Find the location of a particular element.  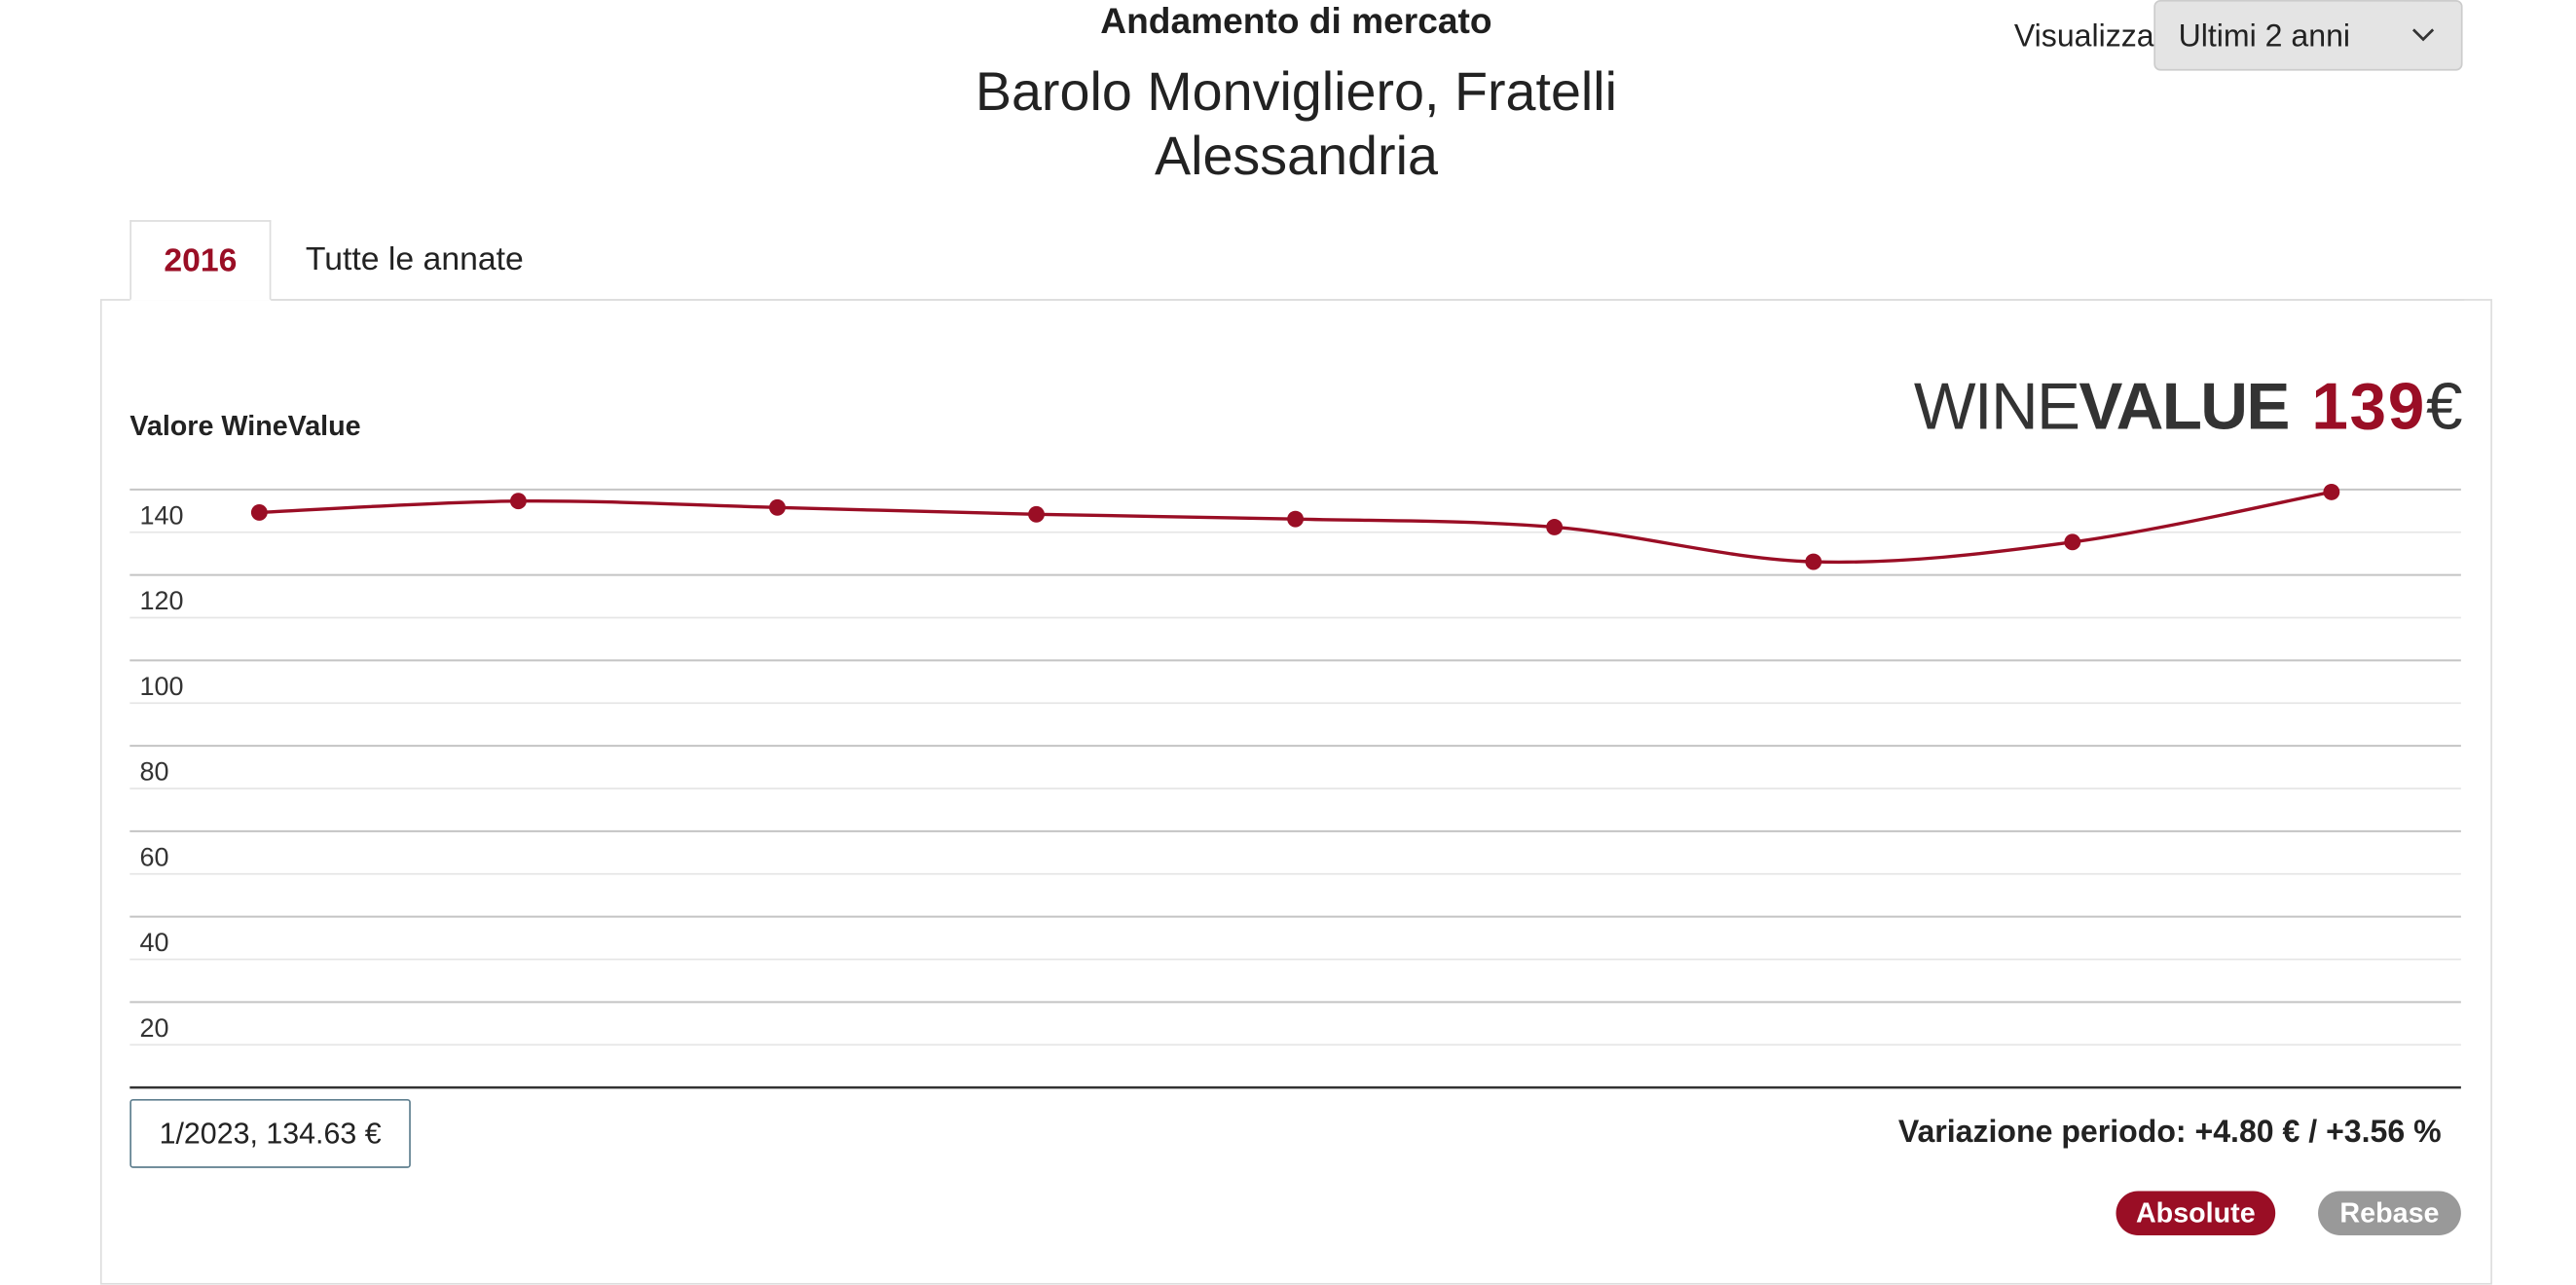

y-axis-label: Valore WineValue is located at coordinates (245, 426).